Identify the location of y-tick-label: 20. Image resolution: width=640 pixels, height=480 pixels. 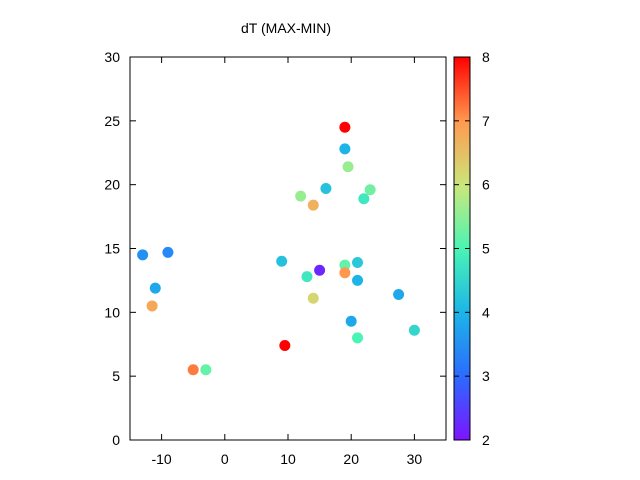
(112, 185).